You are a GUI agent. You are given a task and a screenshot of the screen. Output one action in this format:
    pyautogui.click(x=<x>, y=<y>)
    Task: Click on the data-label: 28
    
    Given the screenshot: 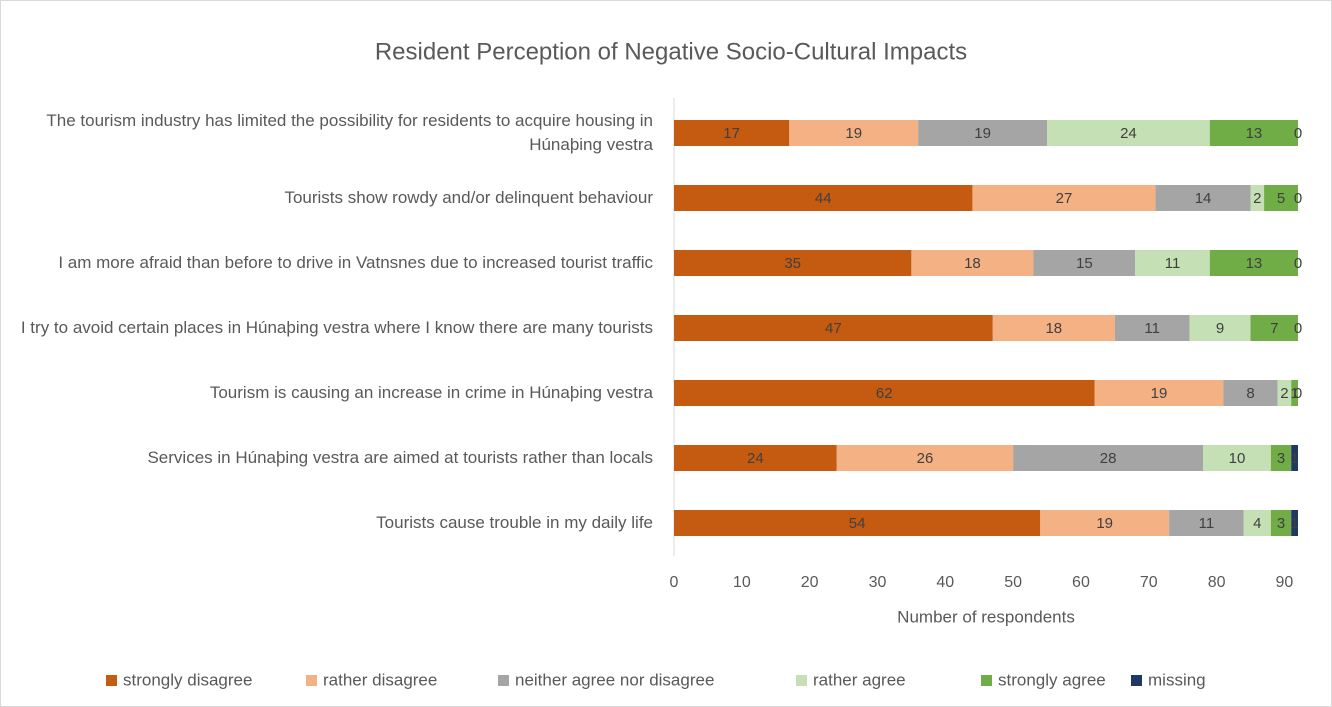 What is the action you would take?
    pyautogui.click(x=1108, y=458)
    